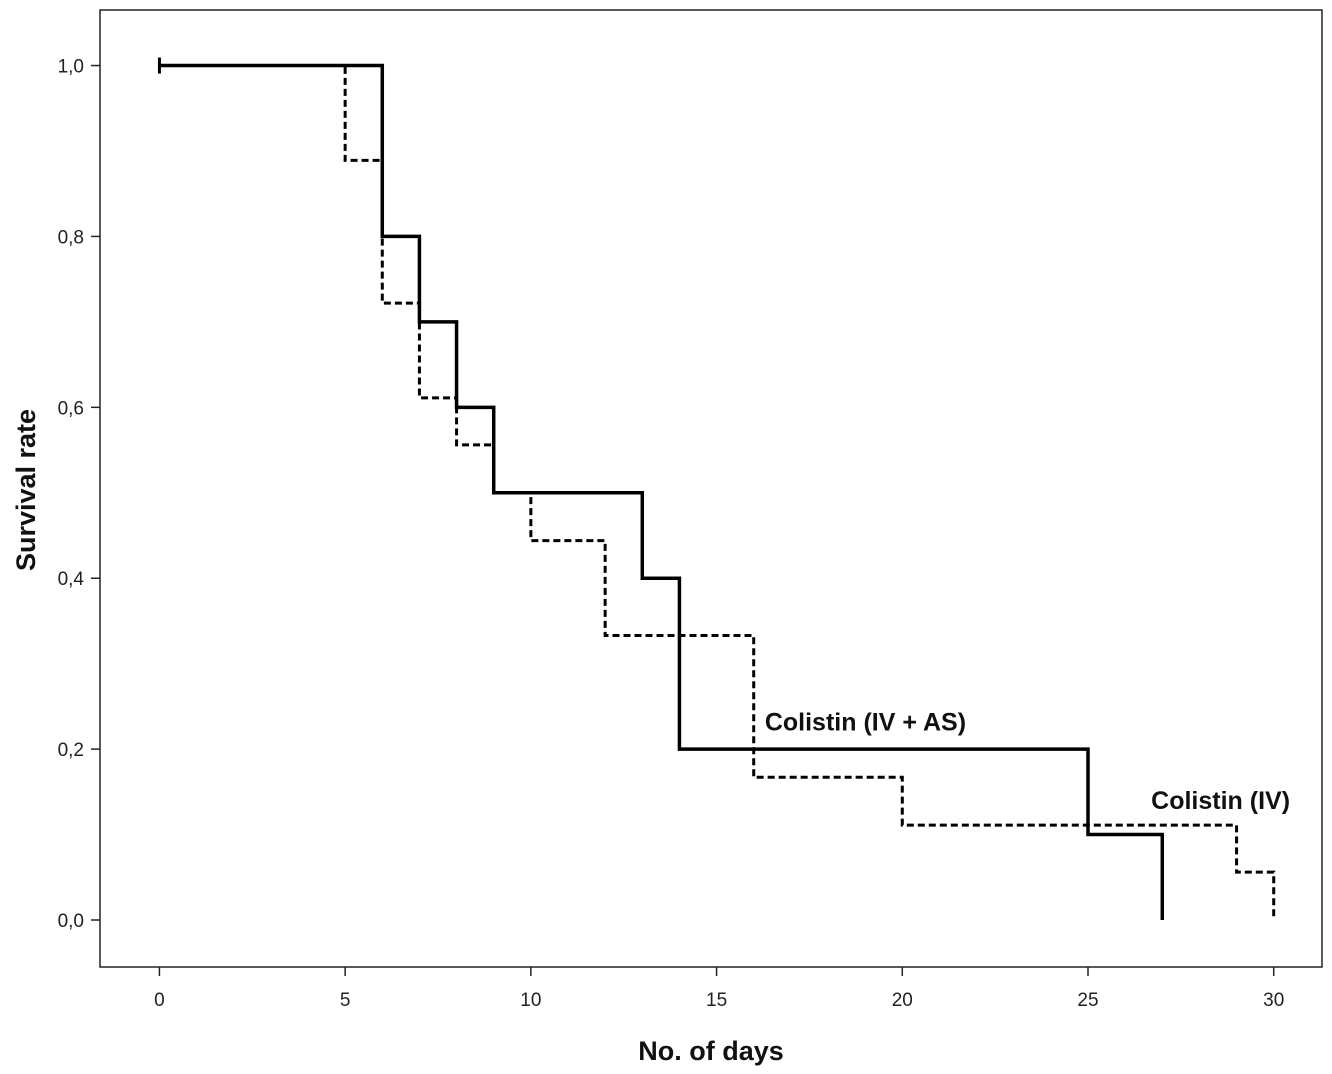 This screenshot has height=1074, width=1332. What do you see at coordinates (1220, 801) in the screenshot?
I see `series-annotation: Colistin (IV)` at bounding box center [1220, 801].